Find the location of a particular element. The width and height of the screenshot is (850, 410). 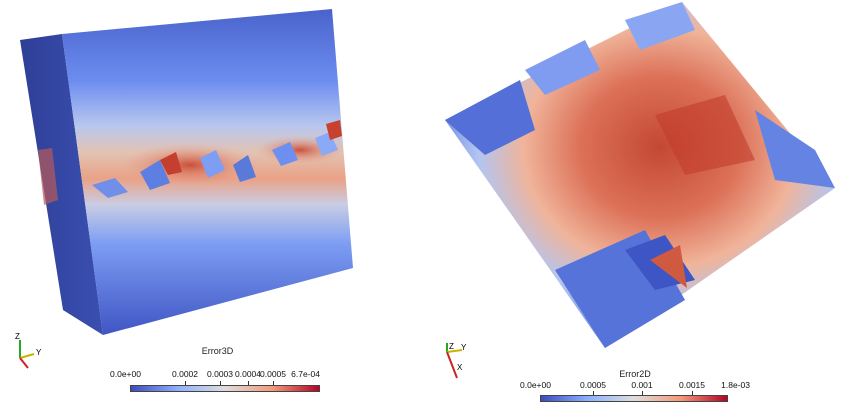

colorbar-tick-label: 0.0002 is located at coordinates (185, 374).